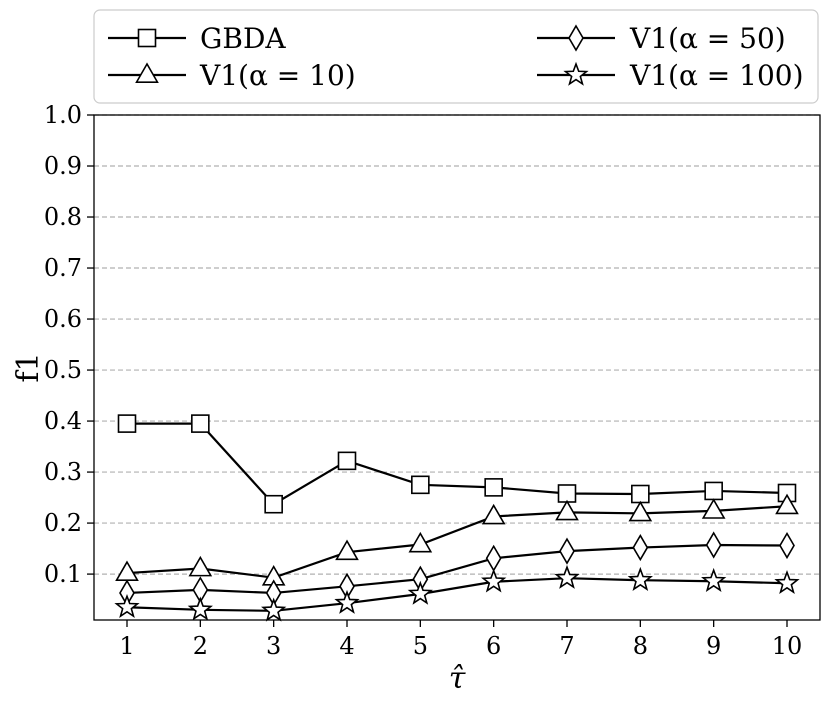 This screenshot has height=704, width=830. I want to click on legend-marker-square, so click(147, 38).